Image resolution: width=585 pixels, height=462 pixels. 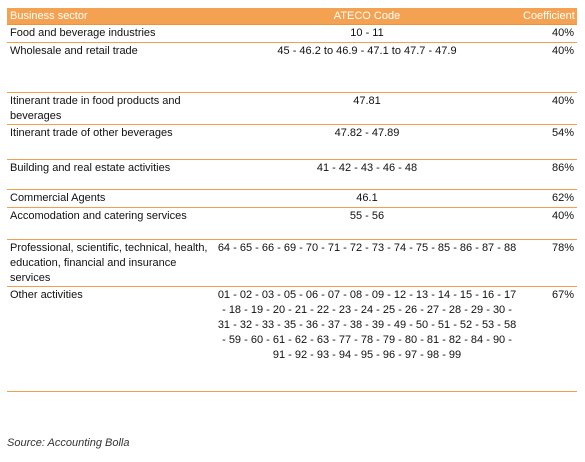 What do you see at coordinates (367, 16) in the screenshot?
I see `header-ateco-code: ATECO Code` at bounding box center [367, 16].